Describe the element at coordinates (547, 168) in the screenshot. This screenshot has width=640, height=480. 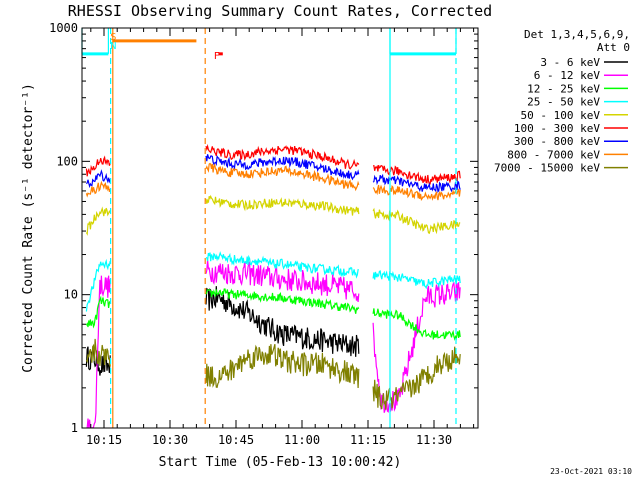
I see `legend-label-8: 7000 - 15000 keV` at that location.